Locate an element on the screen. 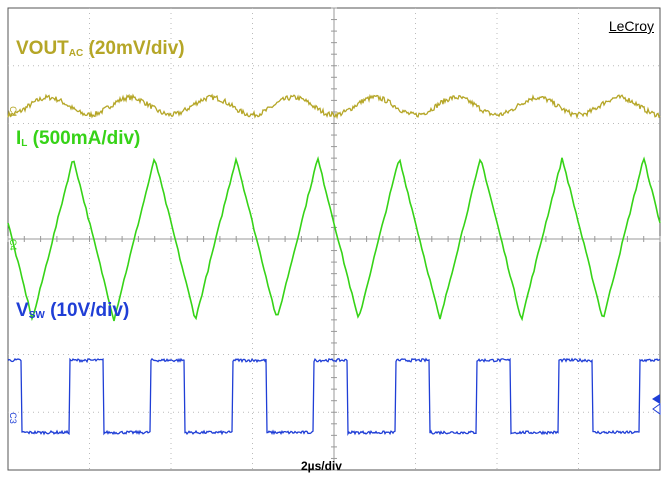  trigger-level-icon is located at coordinates (656, 409).